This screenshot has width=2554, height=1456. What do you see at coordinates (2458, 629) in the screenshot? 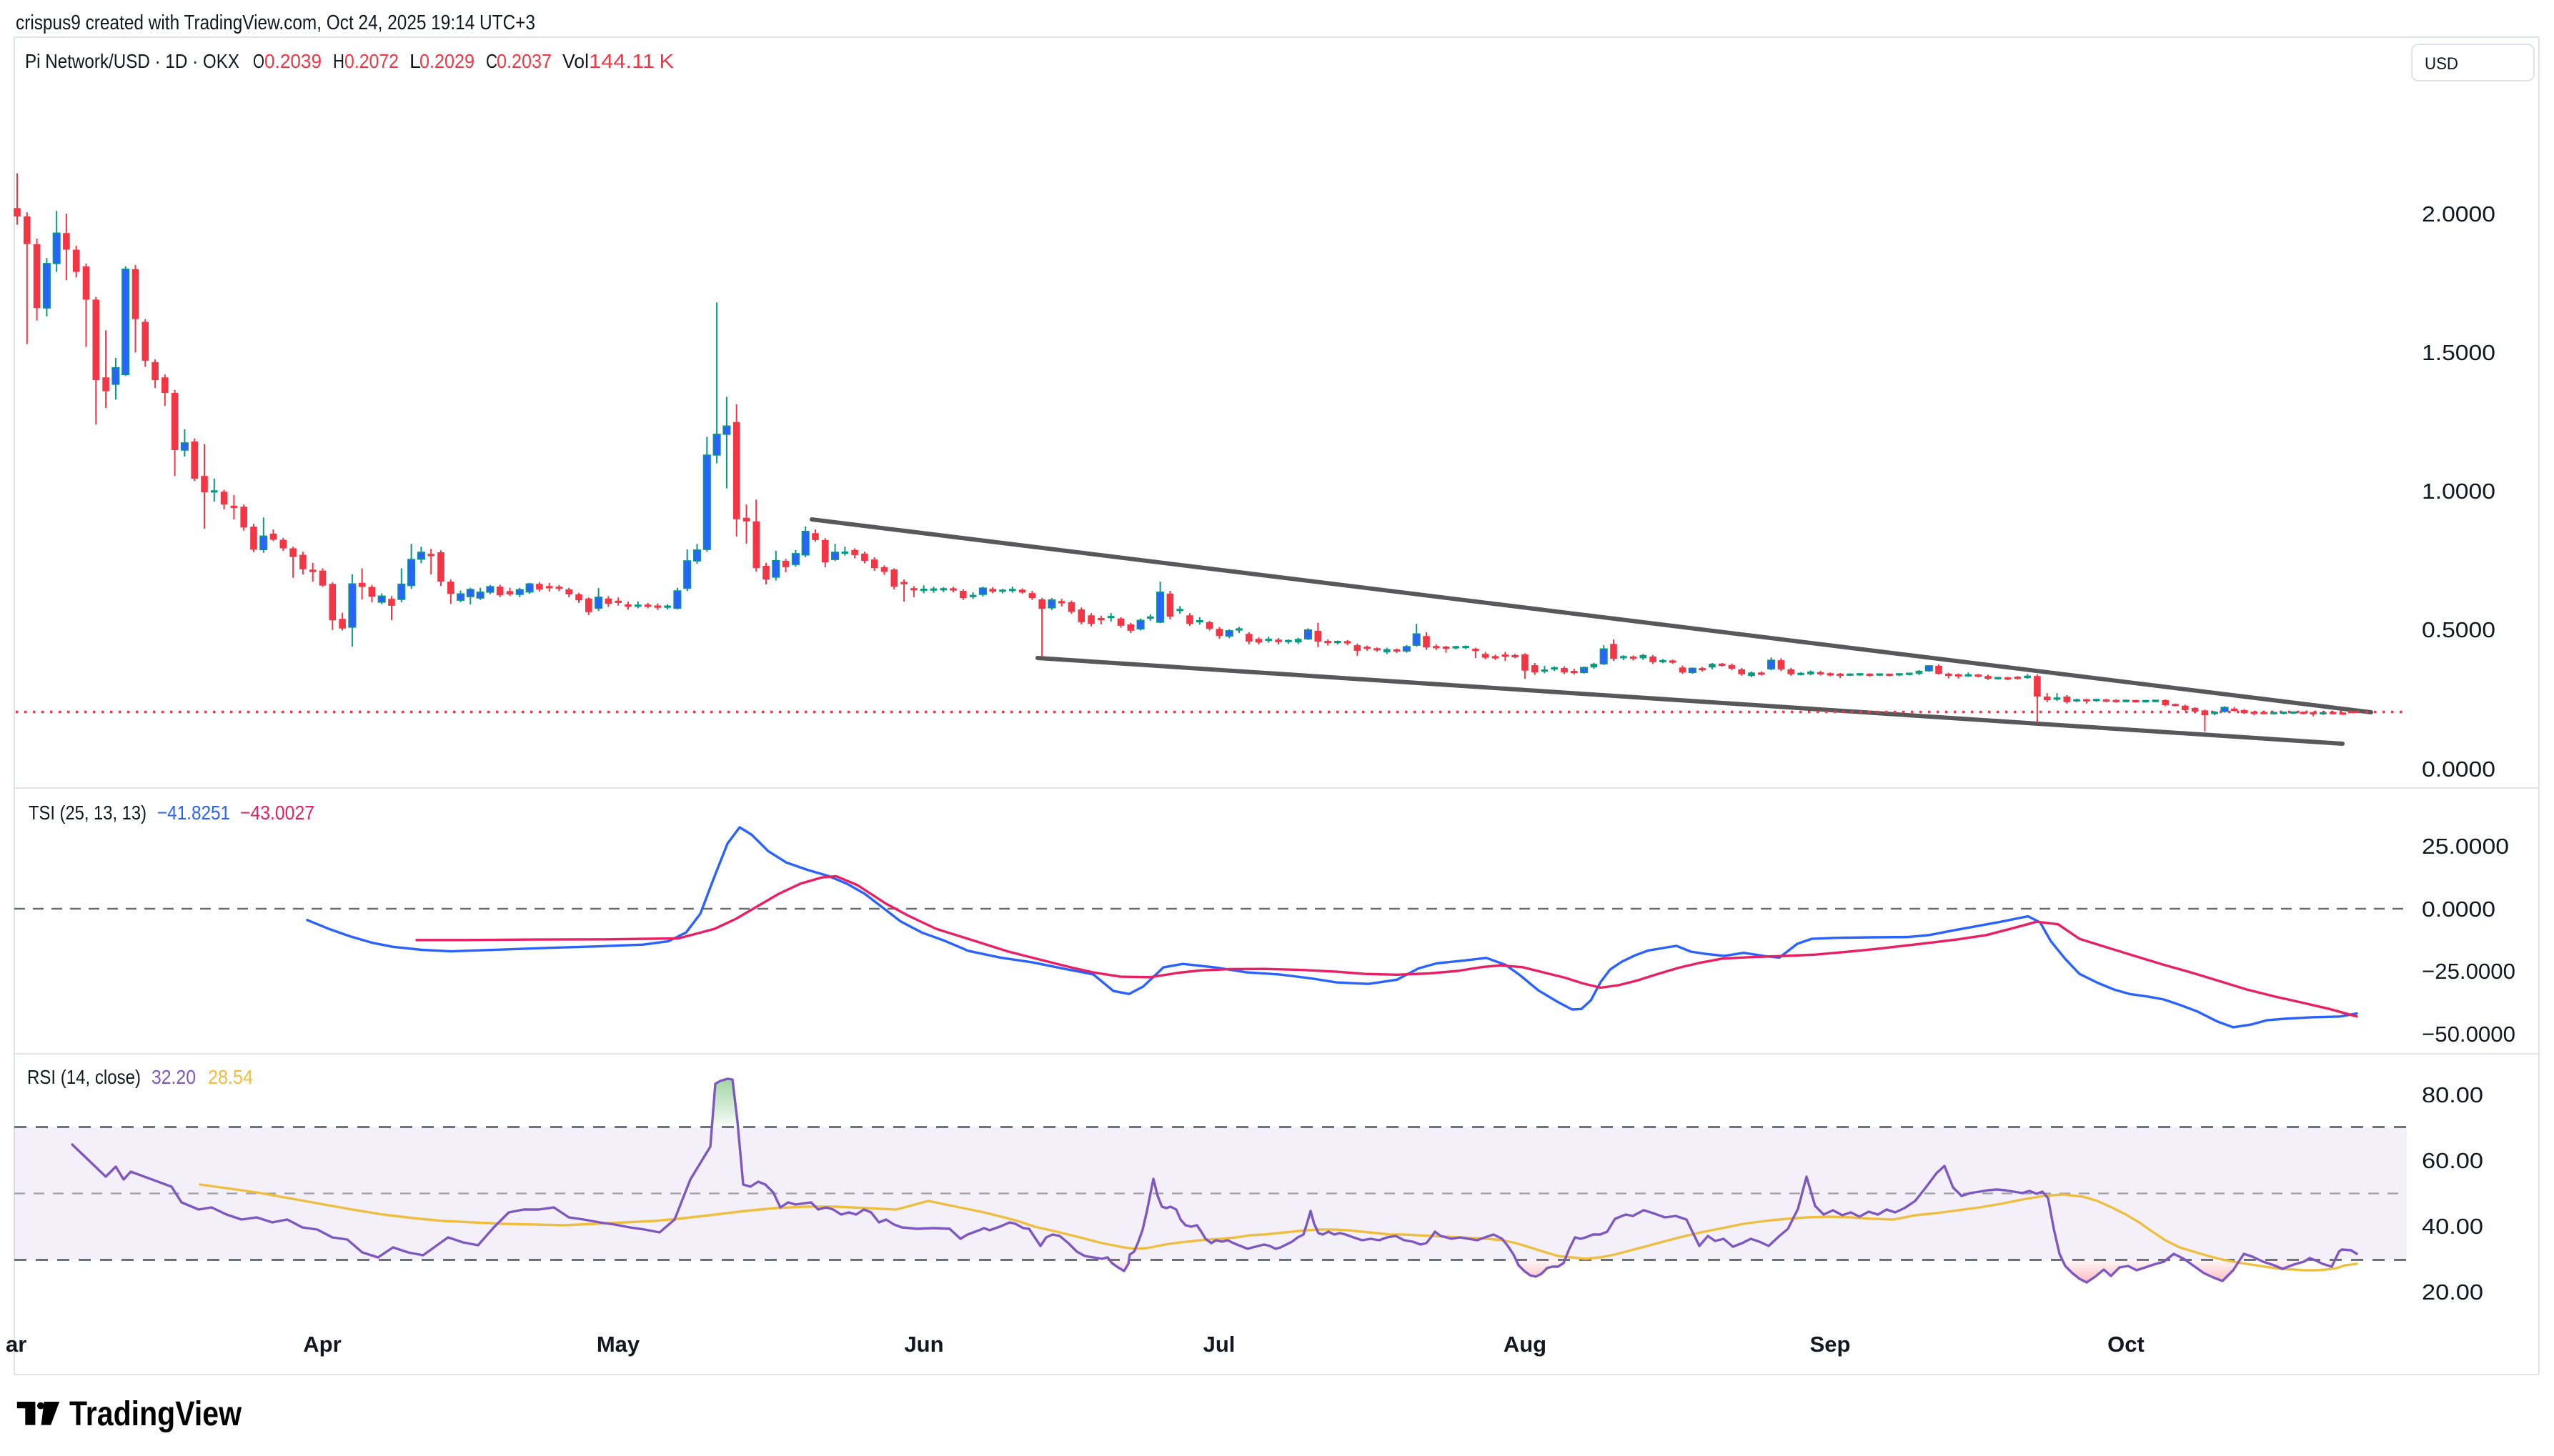
I see `svg-text: 0.5000` at bounding box center [2458, 629].